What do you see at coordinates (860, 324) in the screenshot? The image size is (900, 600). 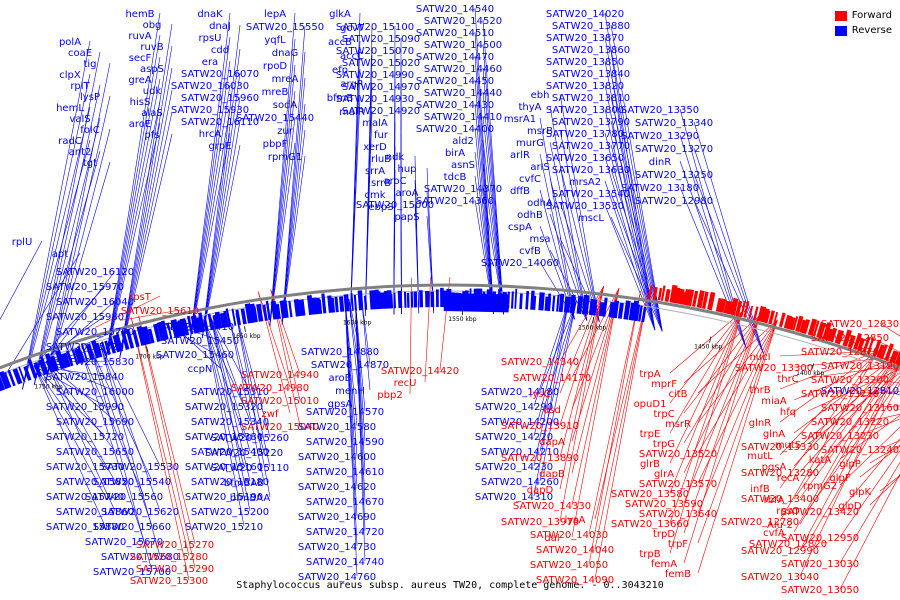 I see `gene-label: SATW20_12830` at bounding box center [860, 324].